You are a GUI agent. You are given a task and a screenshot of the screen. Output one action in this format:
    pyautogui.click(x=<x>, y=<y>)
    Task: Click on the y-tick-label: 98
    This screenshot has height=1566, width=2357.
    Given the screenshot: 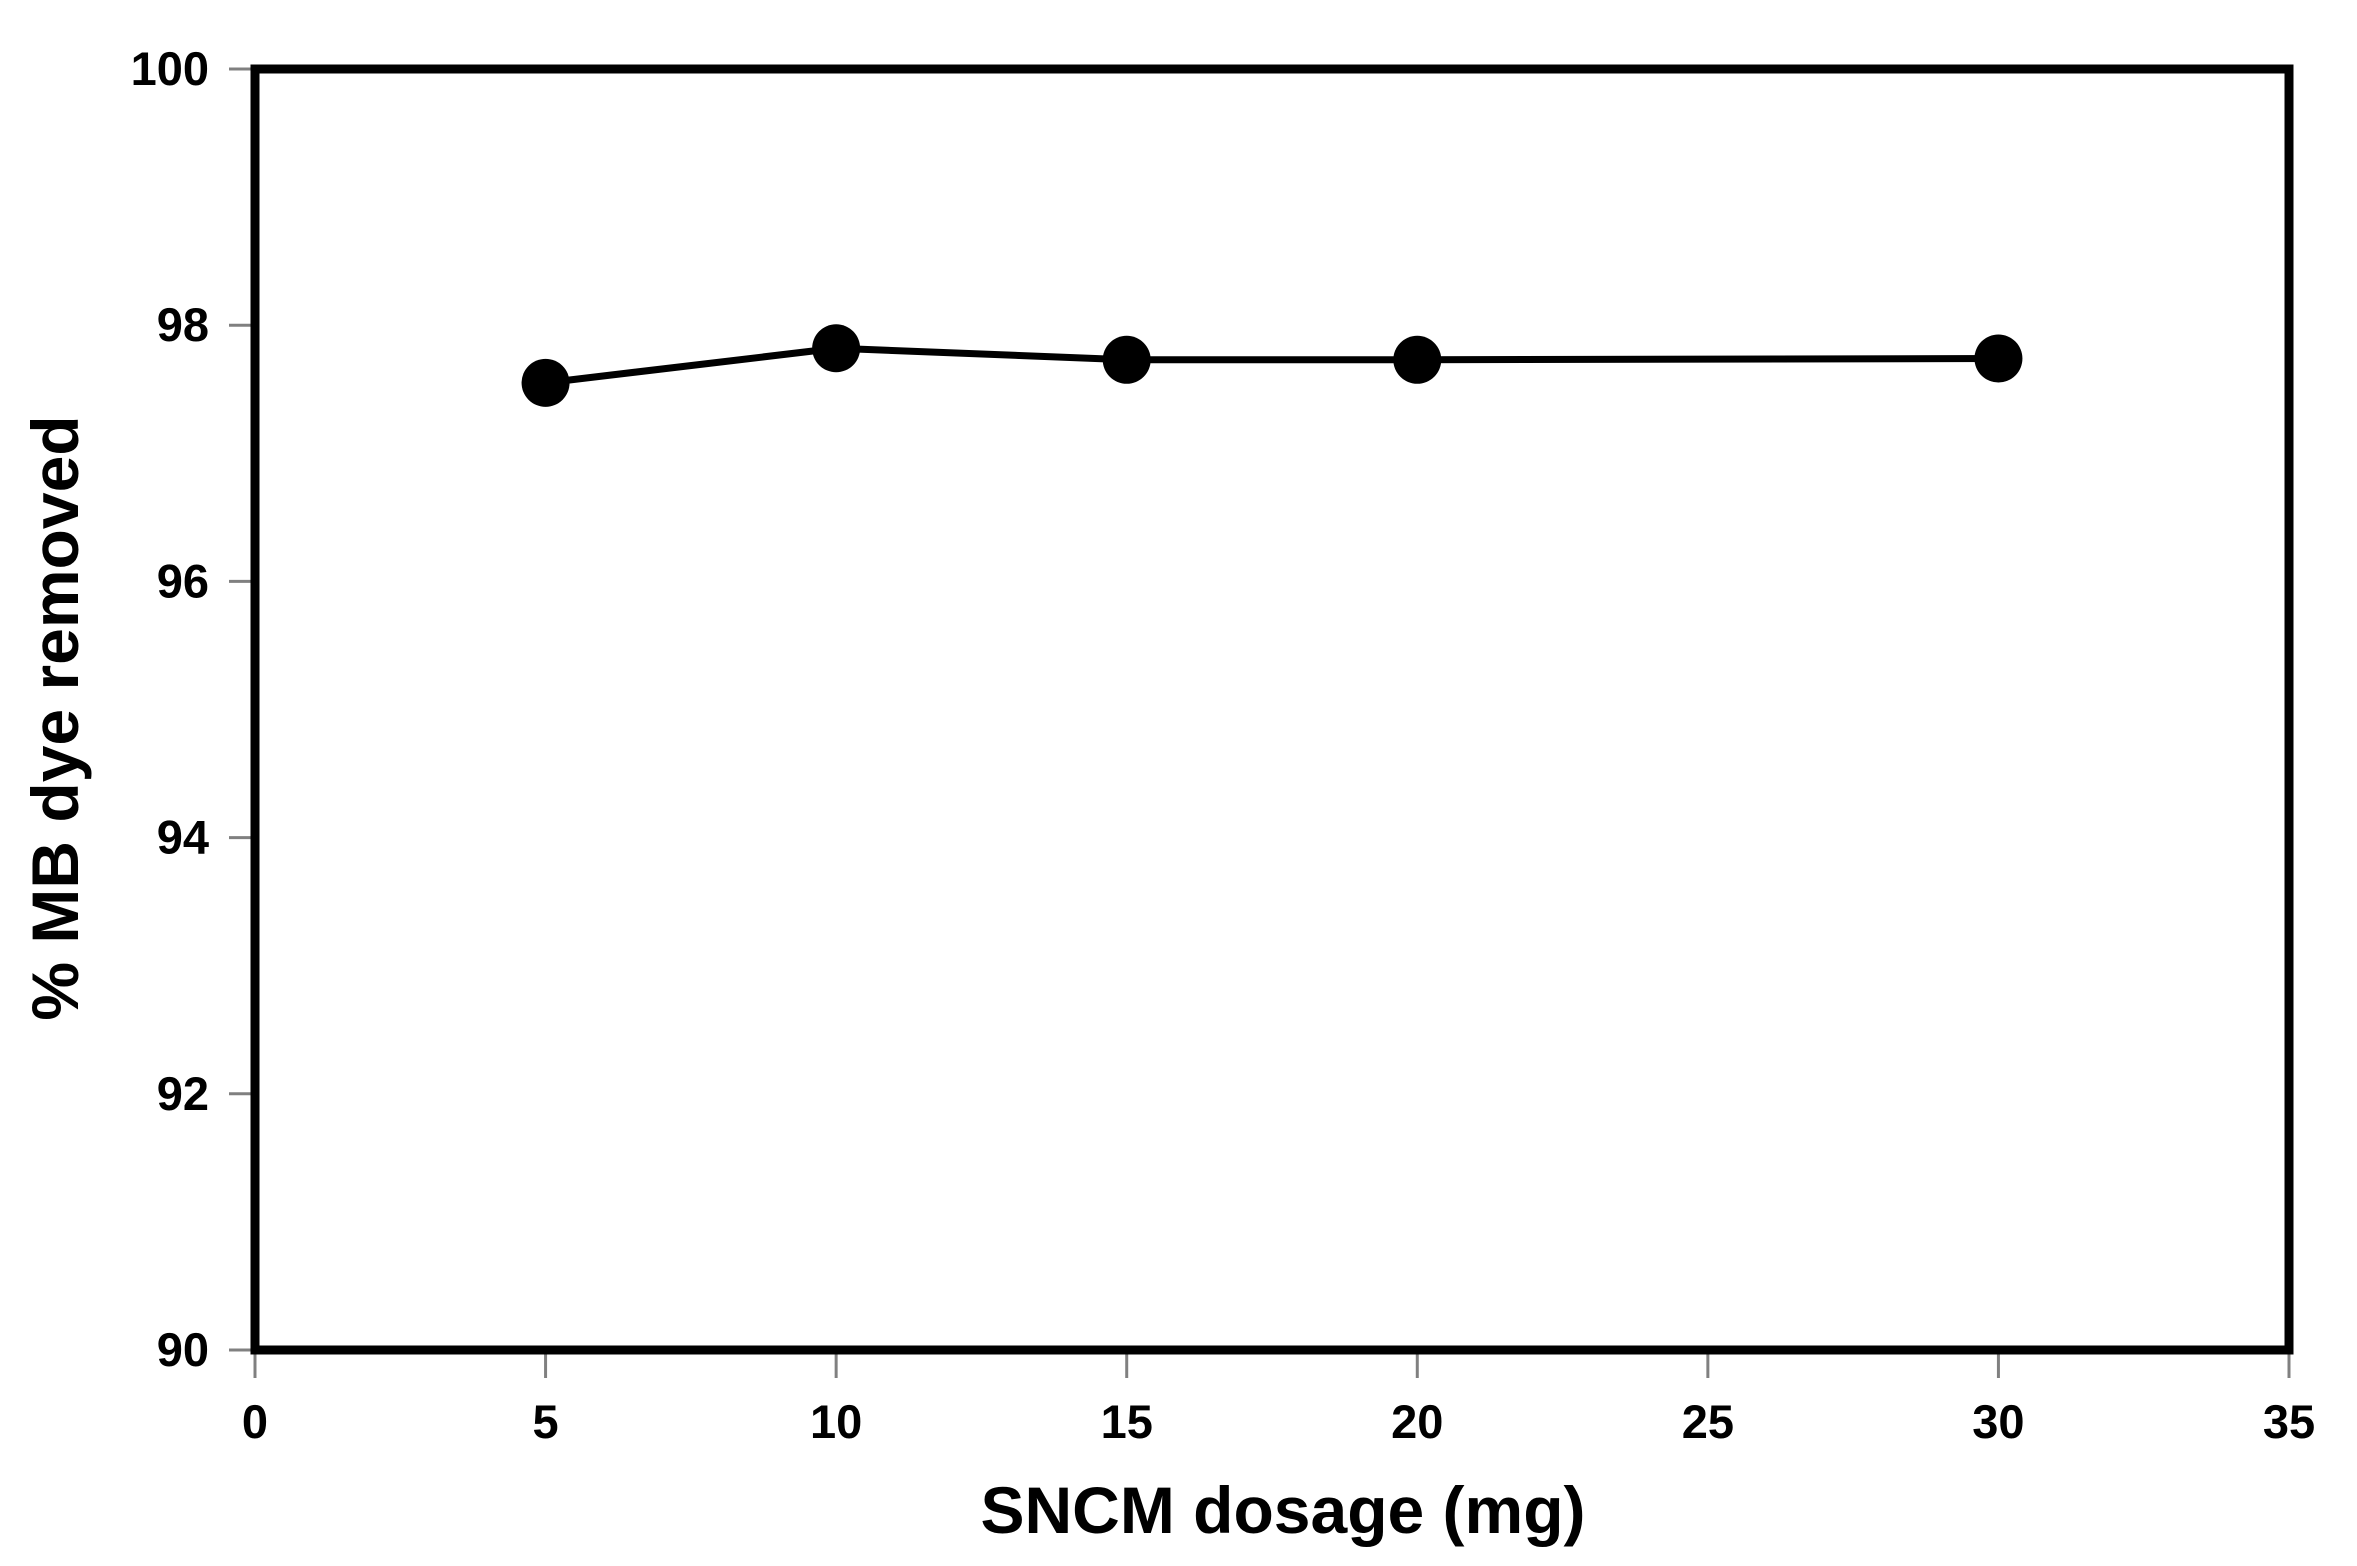 What is the action you would take?
    pyautogui.click(x=183, y=324)
    